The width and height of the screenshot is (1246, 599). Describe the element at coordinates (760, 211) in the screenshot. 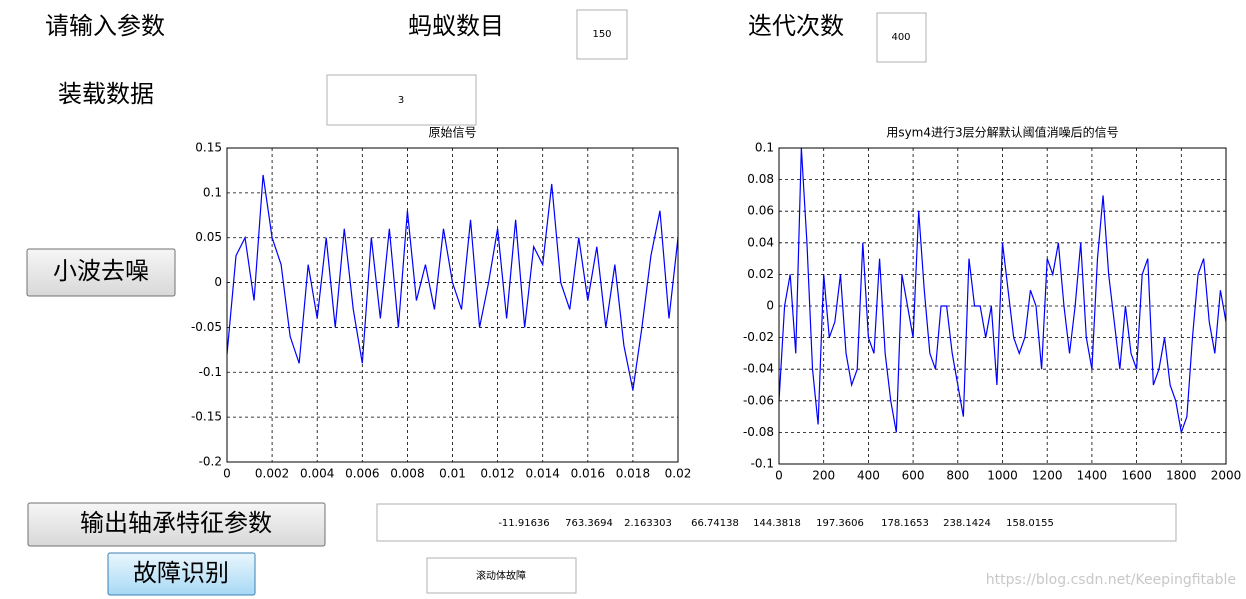

I see `y-tick-label: 0.06` at that location.